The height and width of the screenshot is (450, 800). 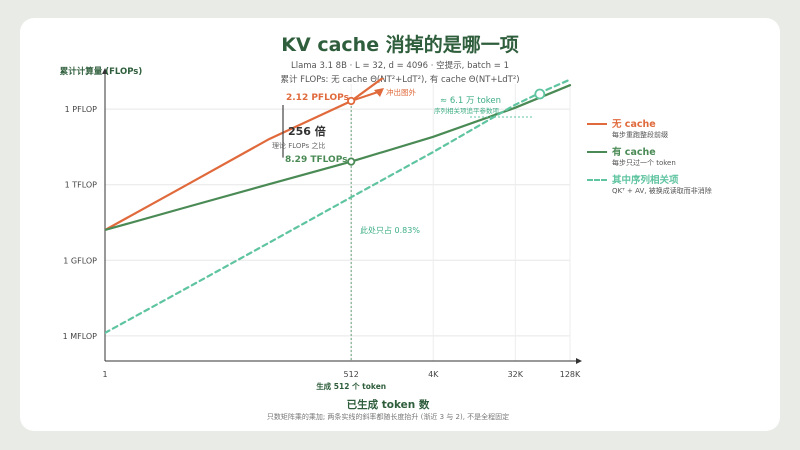 What do you see at coordinates (467, 110) in the screenshot?
I see `annotation-crossover-note: 序列相关项追平参数项` at bounding box center [467, 110].